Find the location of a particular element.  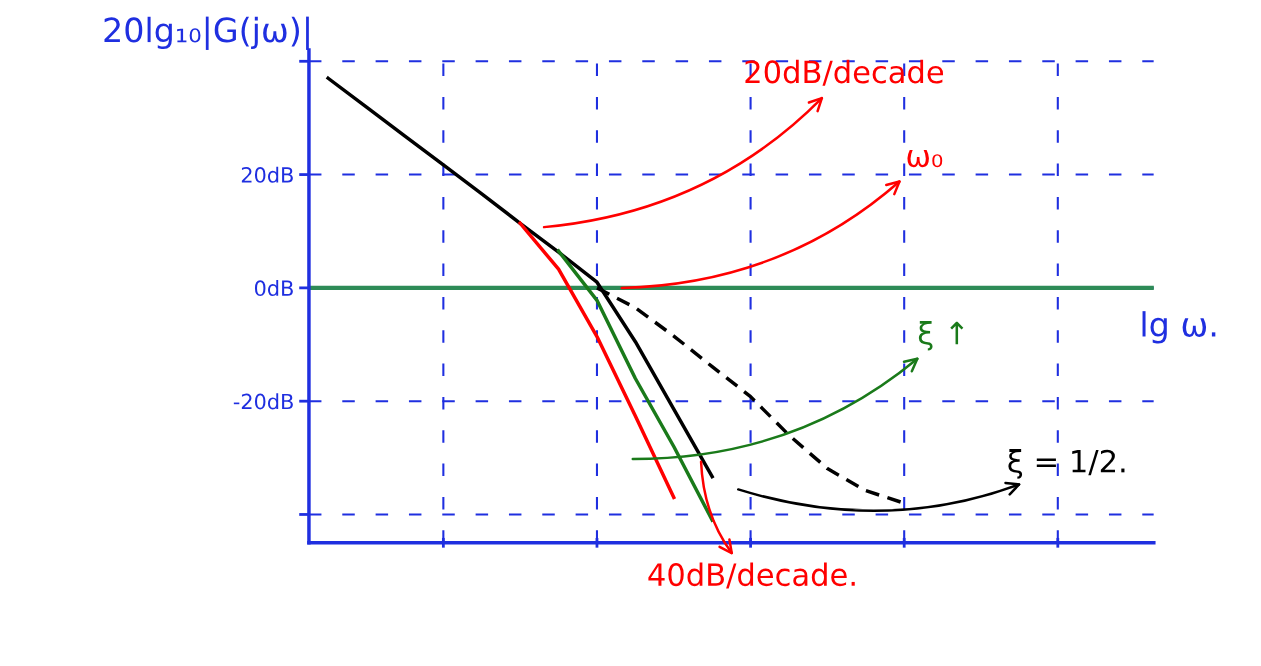

y-axis-title: 20lg₁₀|G(jω)| is located at coordinates (206, 33).